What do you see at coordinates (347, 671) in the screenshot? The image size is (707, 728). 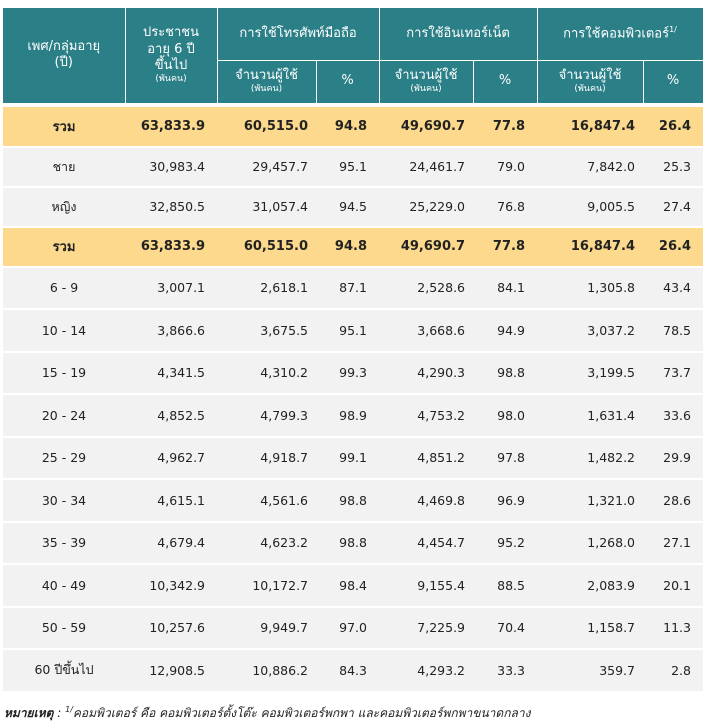 I see `cell: 84.3` at bounding box center [347, 671].